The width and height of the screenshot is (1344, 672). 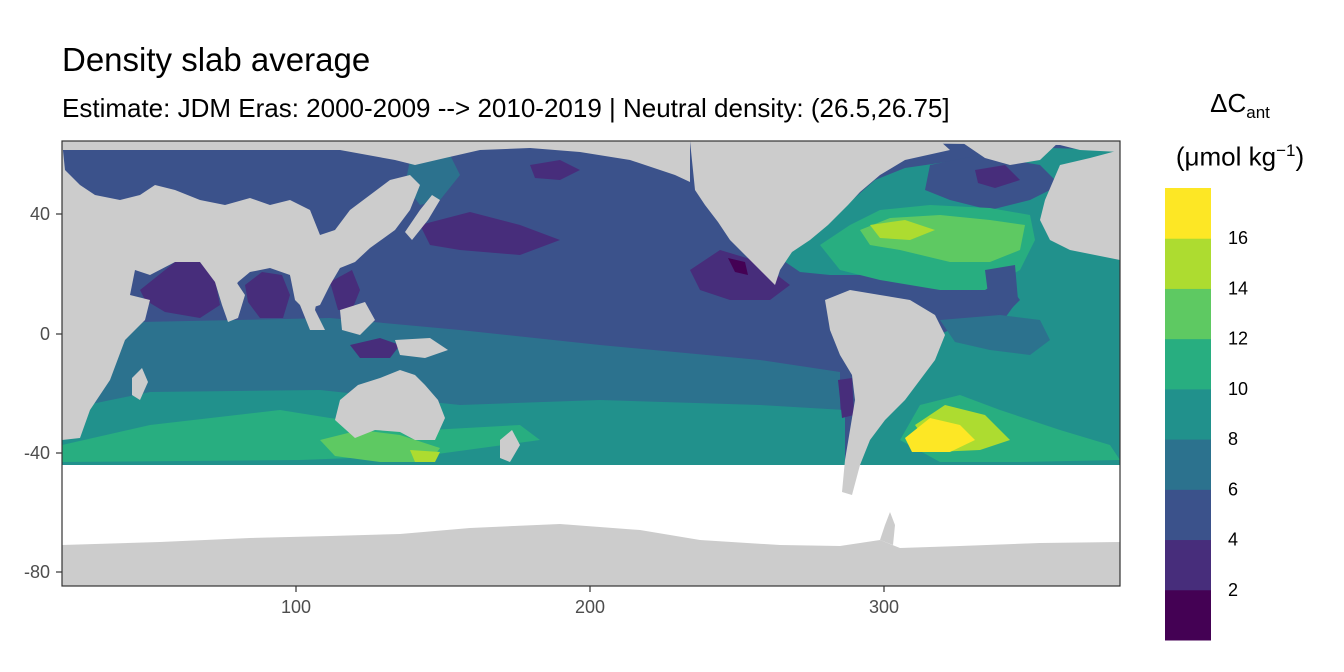 What do you see at coordinates (140, 384) in the screenshot?
I see `land-madagascar` at bounding box center [140, 384].